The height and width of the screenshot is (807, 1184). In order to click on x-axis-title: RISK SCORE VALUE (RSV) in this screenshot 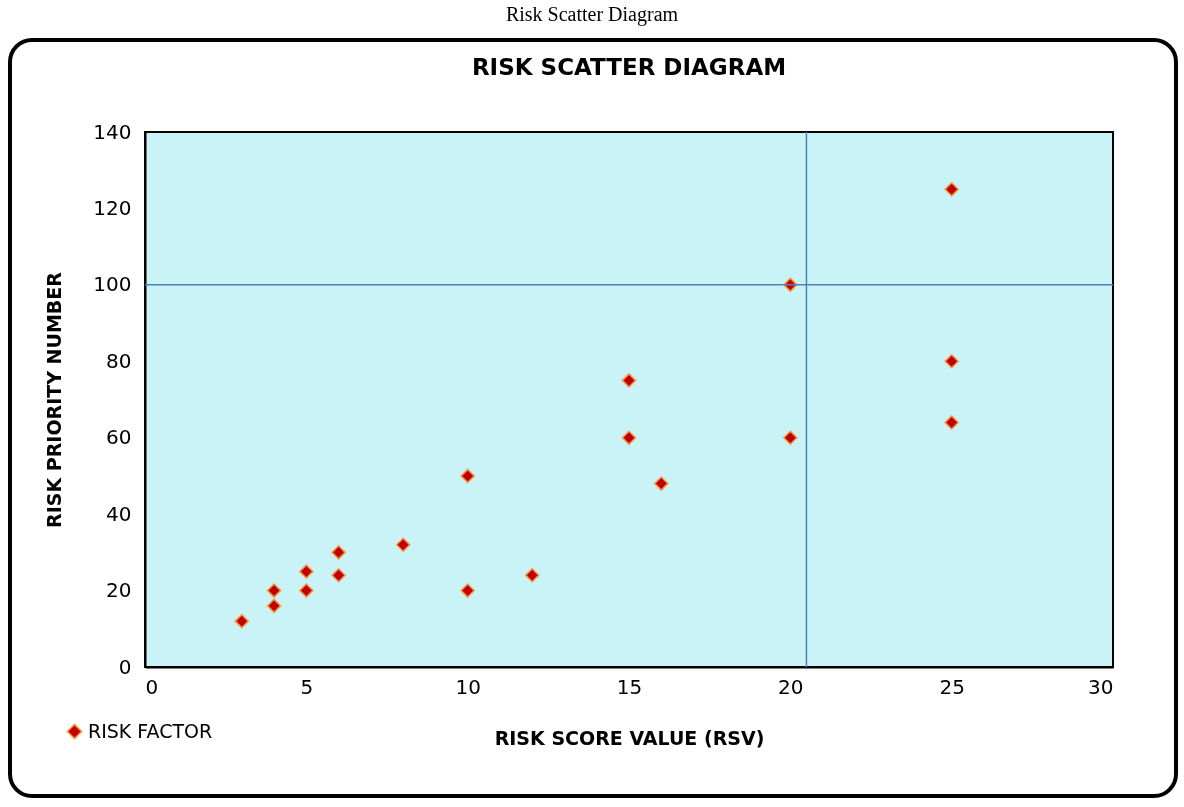, I will do `click(629, 737)`.